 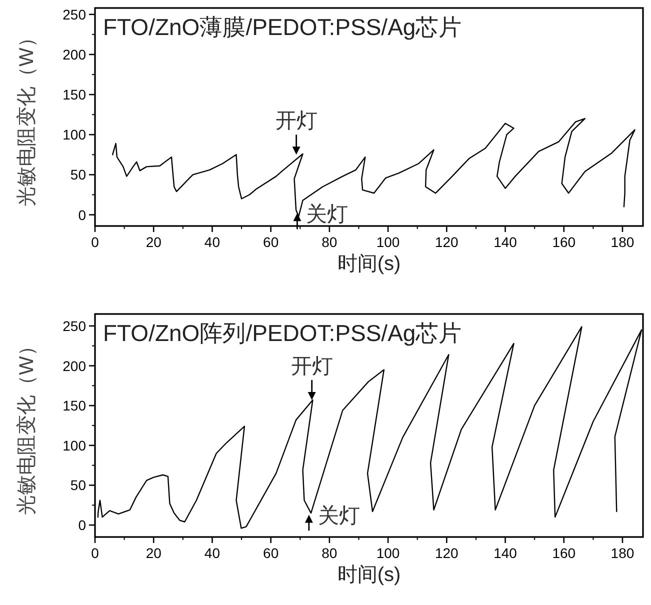 What do you see at coordinates (282, 27) in the screenshot?
I see `chart-title: FTO/ZnO薄膜/PEDOT:PSS/Ag芯片` at bounding box center [282, 27].